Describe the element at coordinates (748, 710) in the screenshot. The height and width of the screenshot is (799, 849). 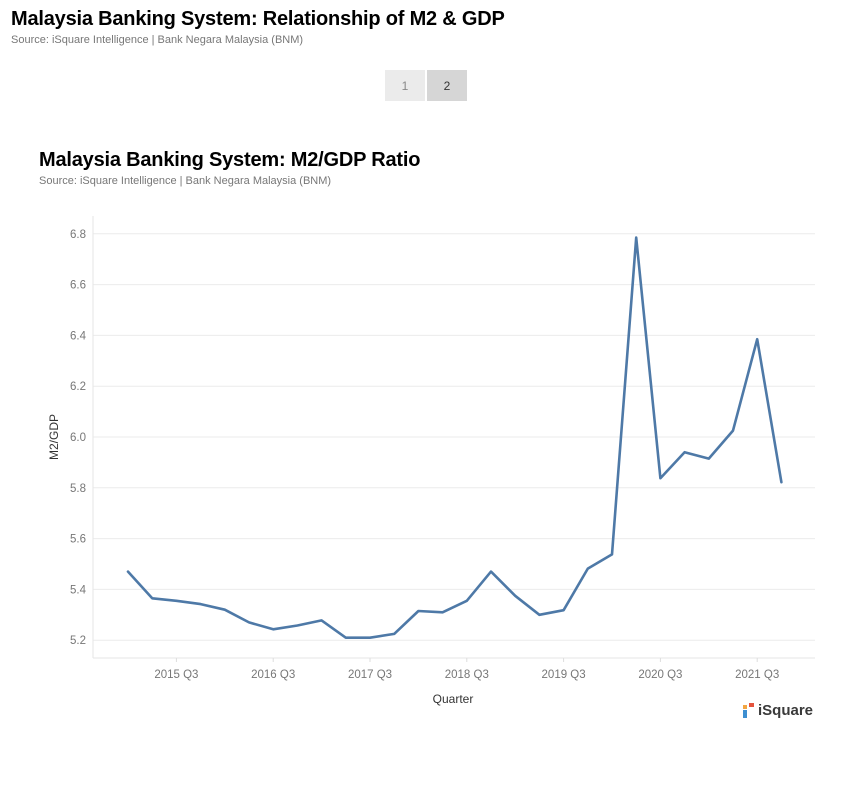
I see `isquare-logo-icon` at that location.